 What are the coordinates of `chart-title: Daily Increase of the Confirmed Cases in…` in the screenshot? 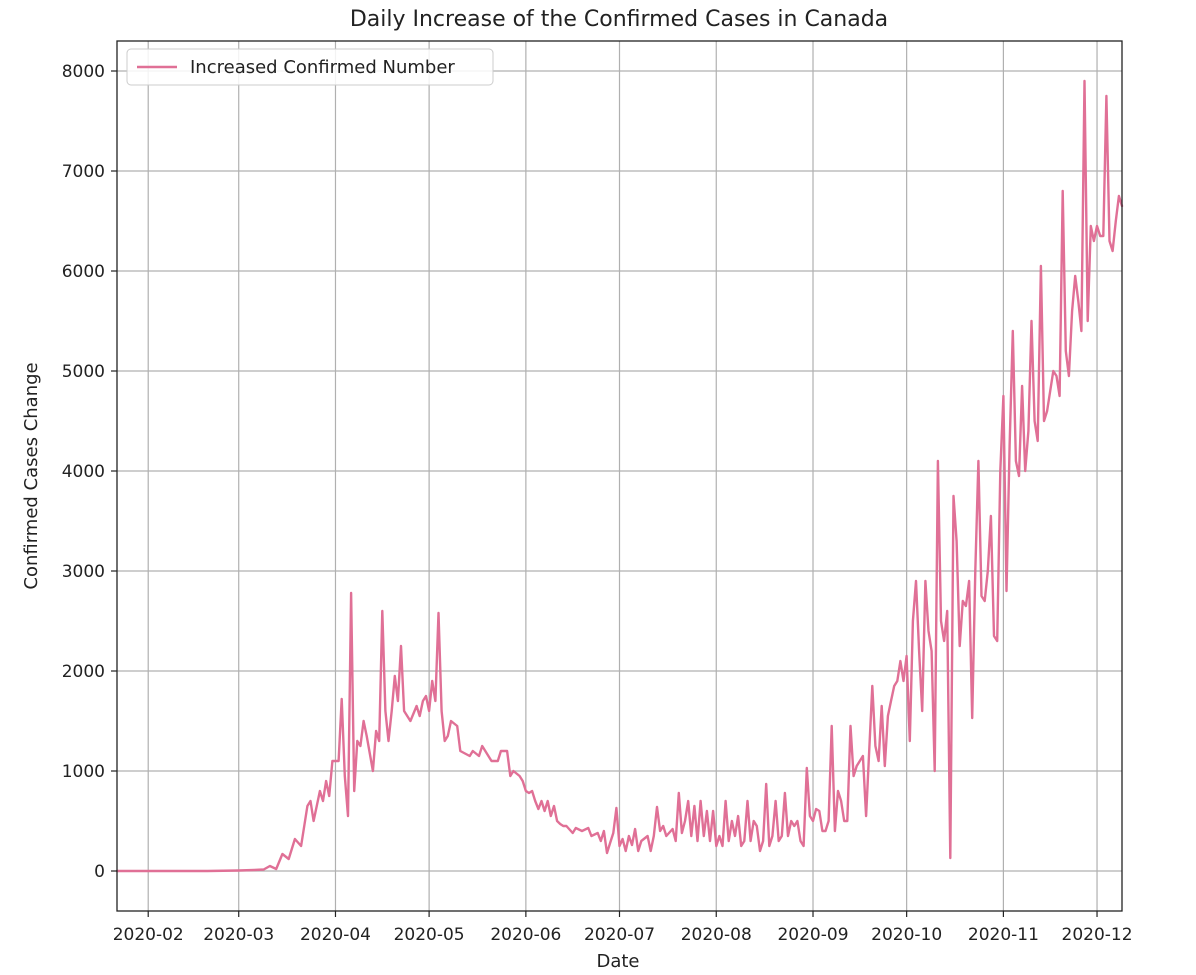 It's located at (619, 19).